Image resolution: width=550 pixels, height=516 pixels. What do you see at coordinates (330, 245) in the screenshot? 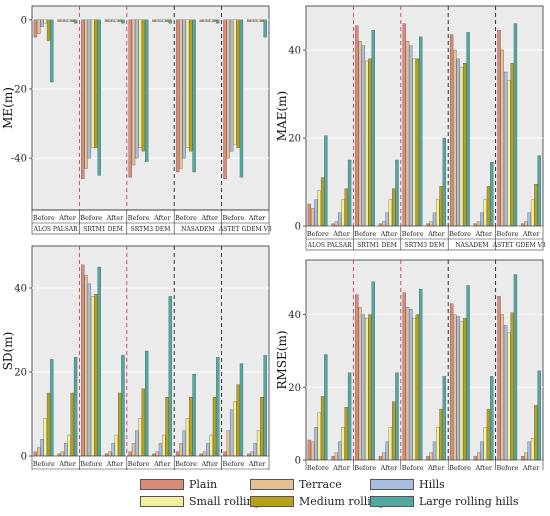
I see `dem-label: ALOS PALSAR` at bounding box center [330, 245].